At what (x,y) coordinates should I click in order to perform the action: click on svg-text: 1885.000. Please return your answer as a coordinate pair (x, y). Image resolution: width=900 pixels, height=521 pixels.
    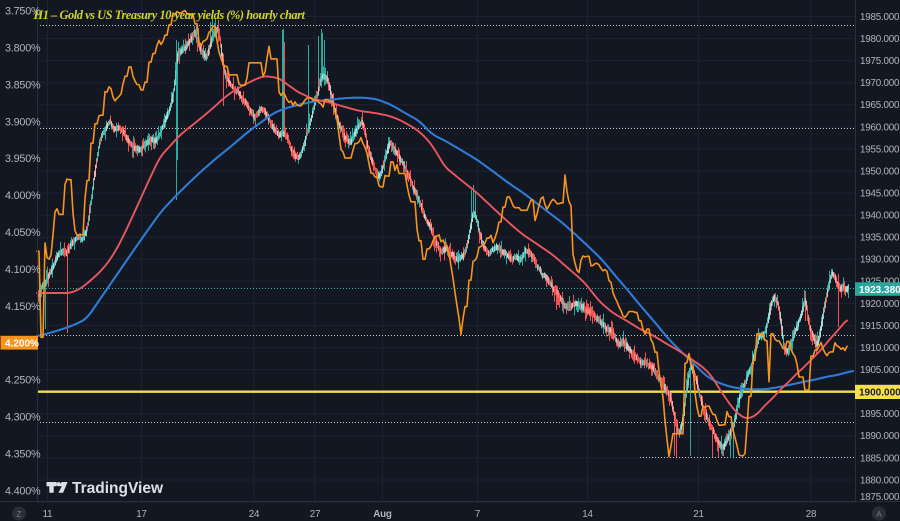
    Looking at the image, I should click on (880, 458).